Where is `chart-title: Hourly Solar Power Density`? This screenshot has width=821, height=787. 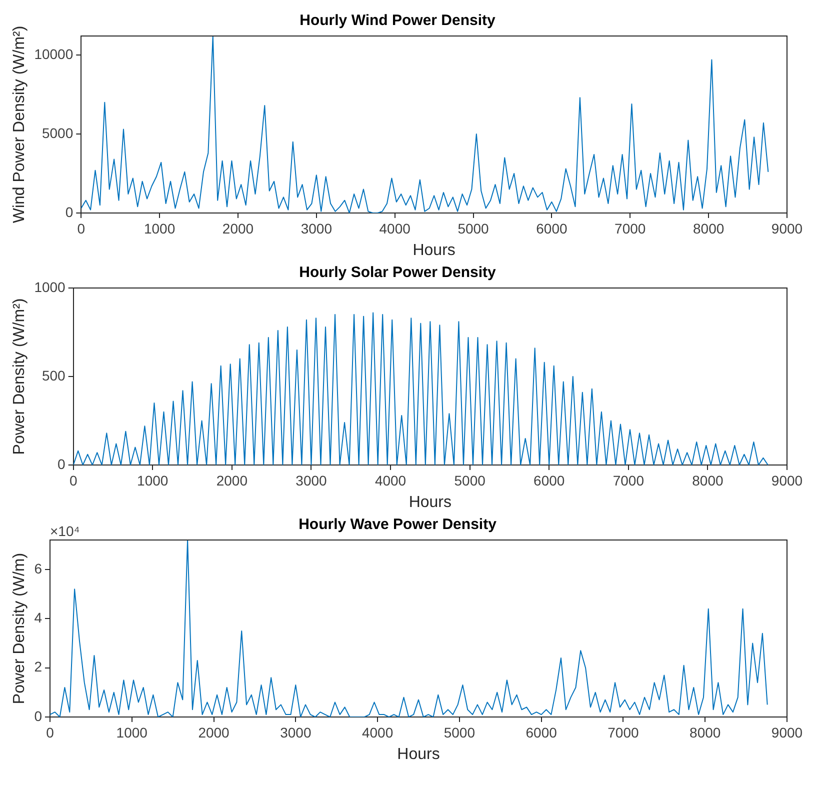 chart-title: Hourly Solar Power Density is located at coordinates (398, 273).